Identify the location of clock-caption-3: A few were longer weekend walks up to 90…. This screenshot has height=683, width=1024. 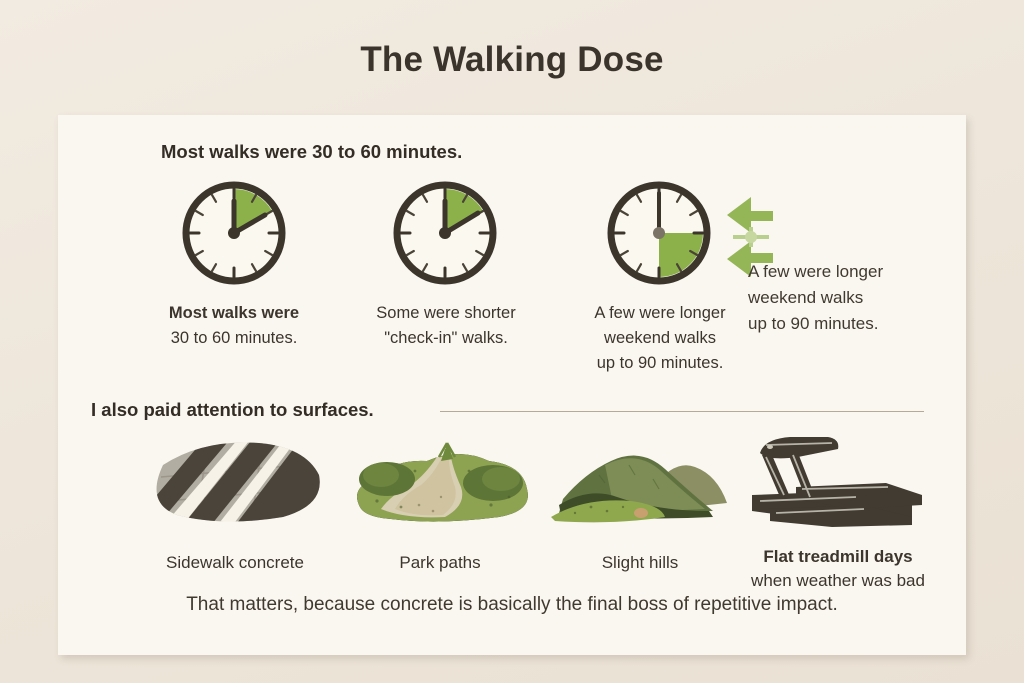
(660, 338).